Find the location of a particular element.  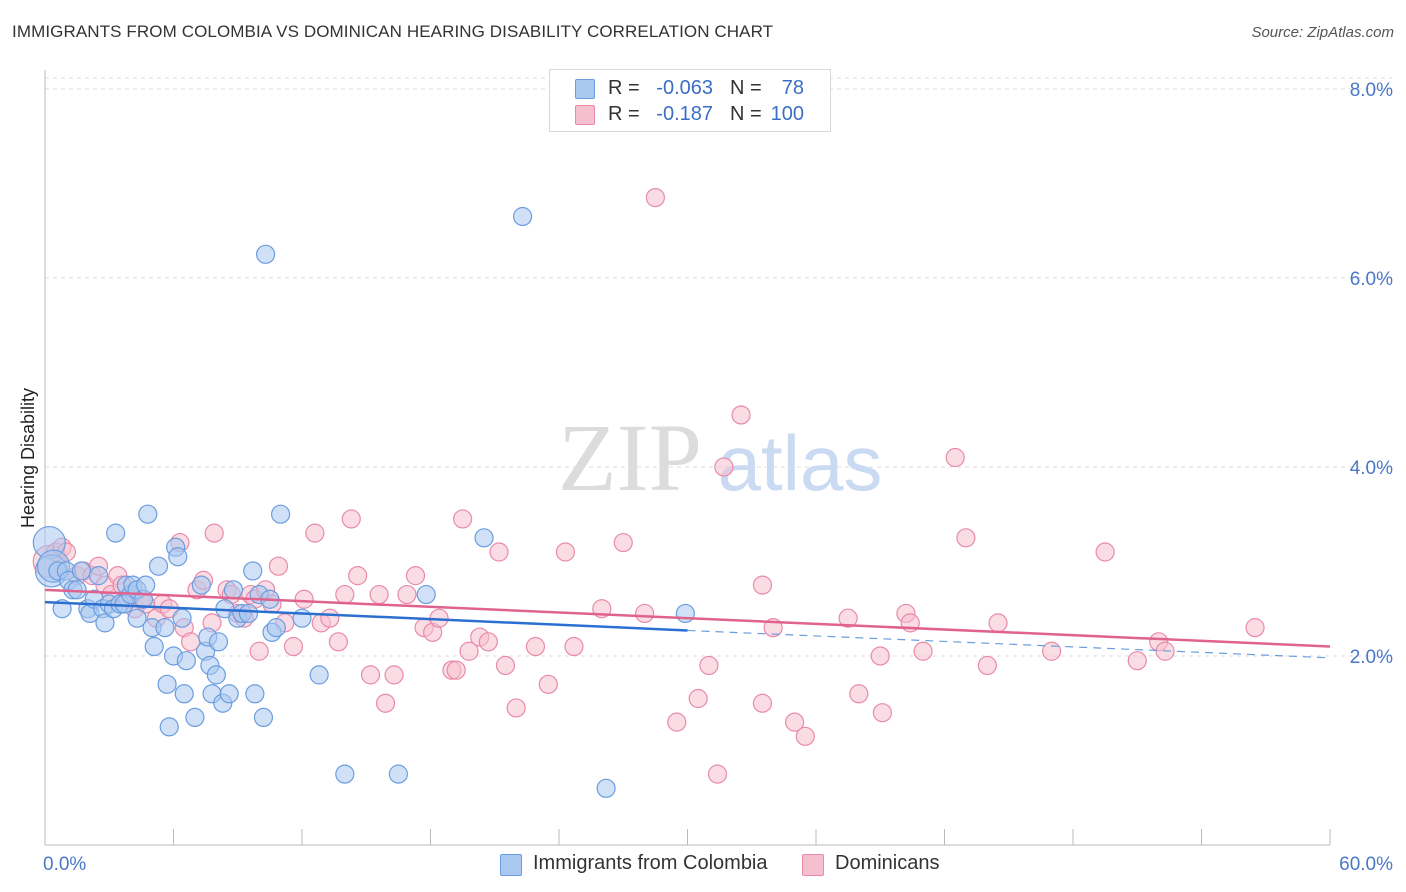

legend-label: Dominicans is located at coordinates (887, 863).